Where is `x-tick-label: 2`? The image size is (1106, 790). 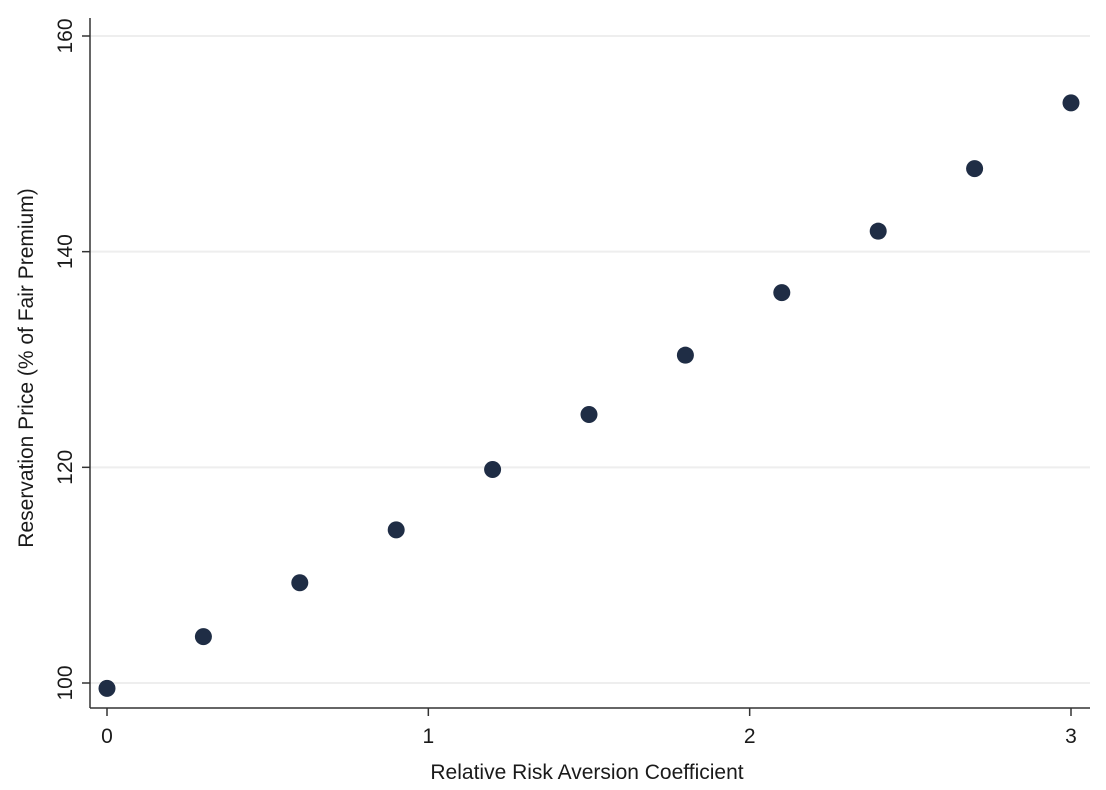 x-tick-label: 2 is located at coordinates (750, 736).